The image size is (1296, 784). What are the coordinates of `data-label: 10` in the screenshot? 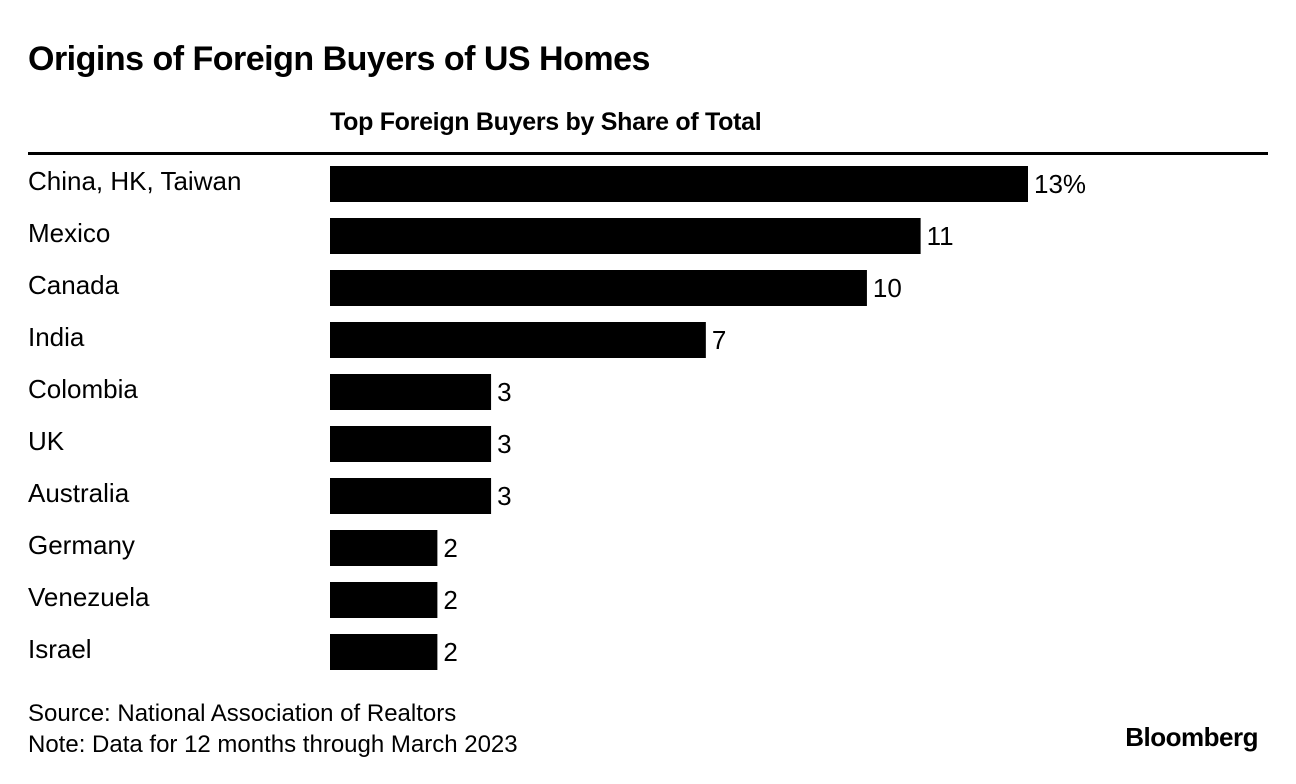 It's located at (887, 288).